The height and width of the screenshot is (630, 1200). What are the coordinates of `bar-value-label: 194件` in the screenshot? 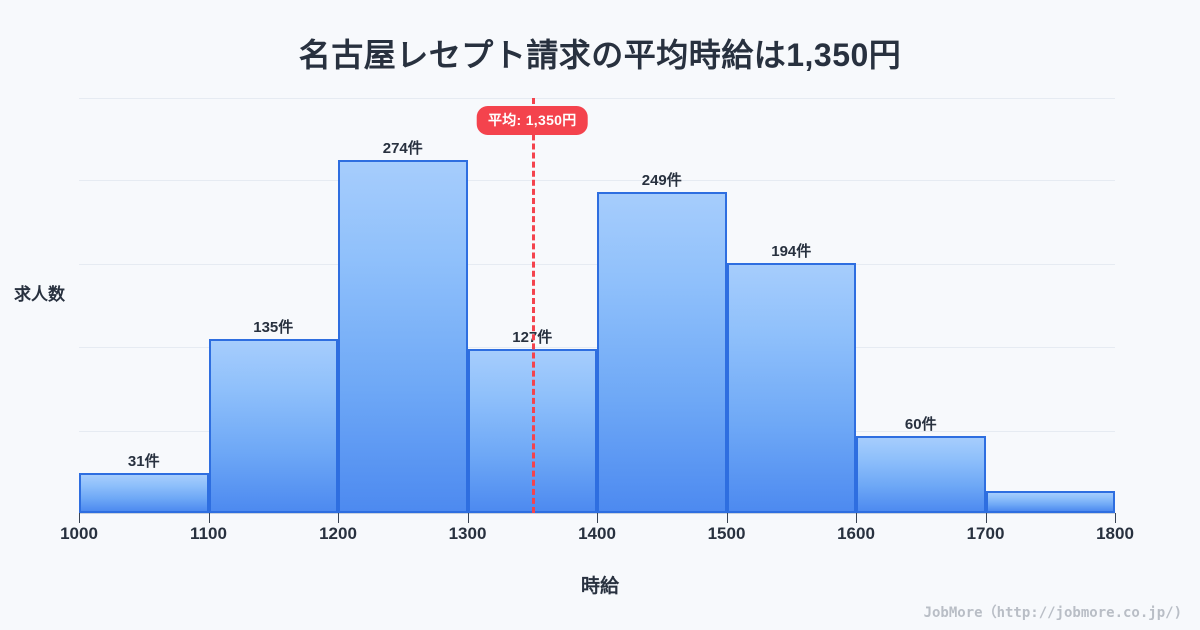 It's located at (791, 251).